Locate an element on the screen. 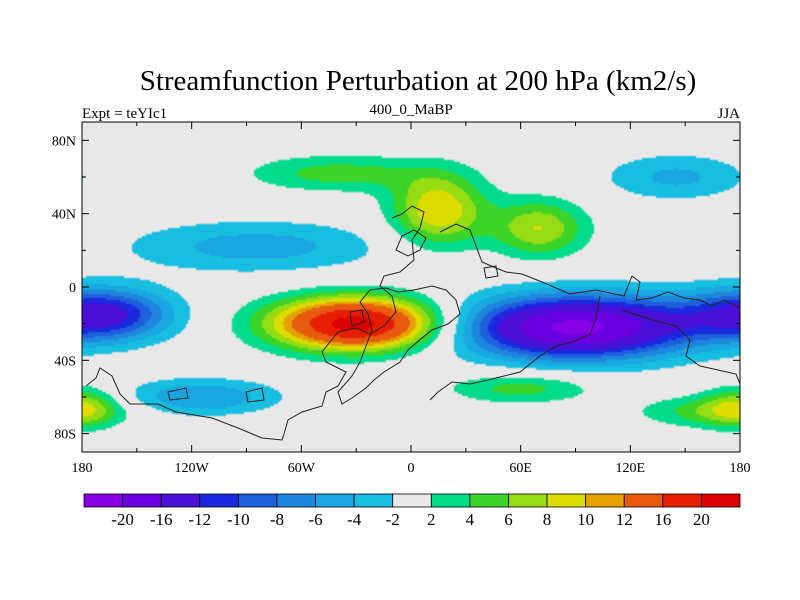  labelbar-label: -20 is located at coordinates (122, 519).